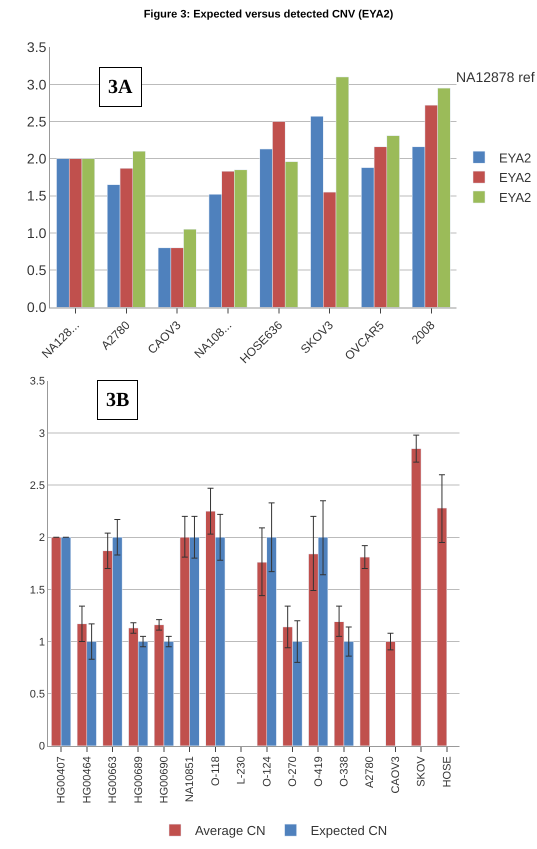 The image size is (537, 849). I want to click on x-tick-label: SKOV, so click(422, 771).